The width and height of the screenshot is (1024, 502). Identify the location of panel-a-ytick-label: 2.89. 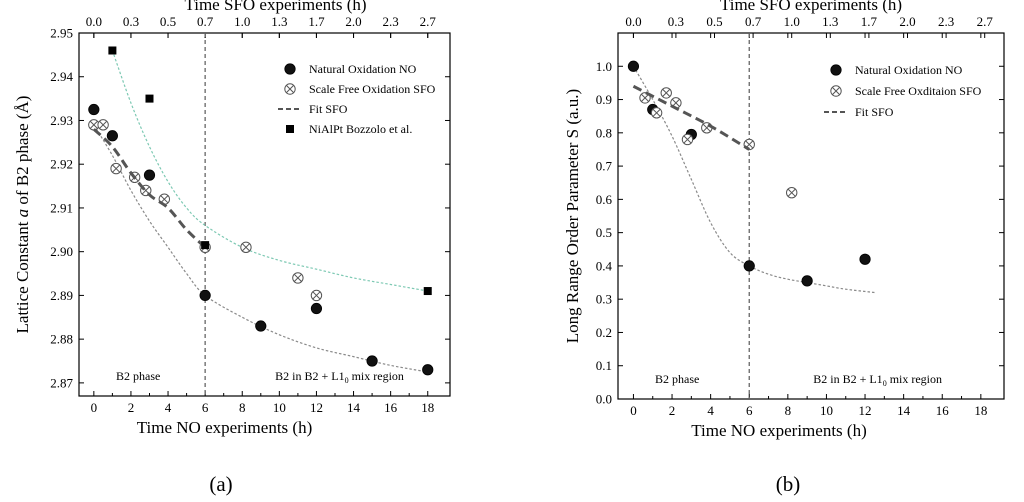
(61, 295).